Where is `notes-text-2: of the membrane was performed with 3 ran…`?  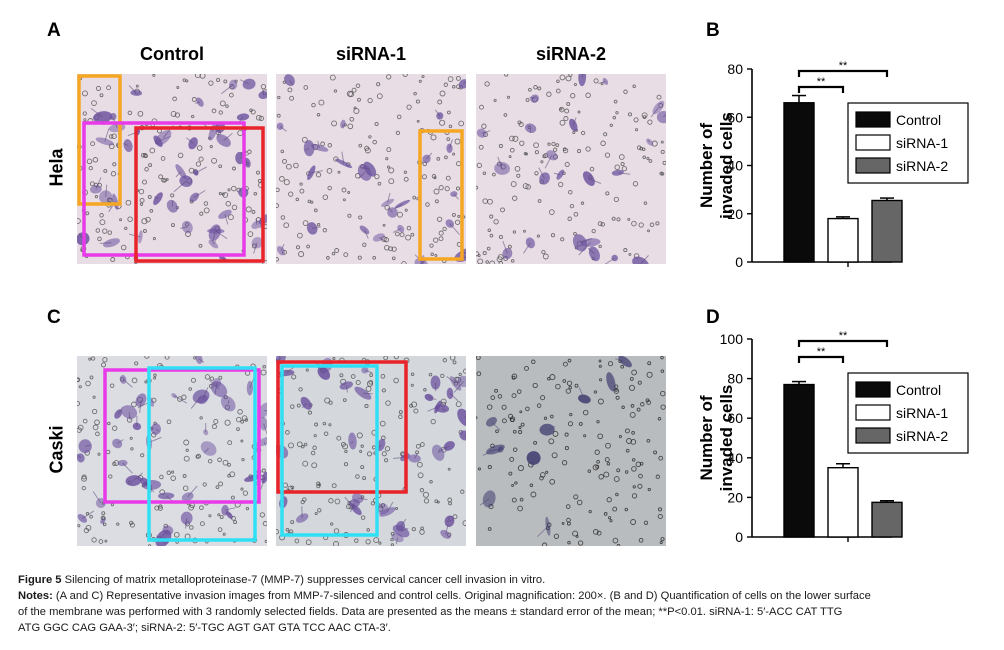
notes-text-2: of the membrane was performed with 3 ran… is located at coordinates (430, 612).